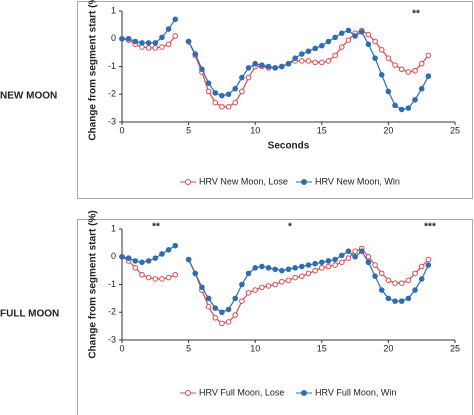 The height and width of the screenshot is (415, 474). What do you see at coordinates (93, 284) in the screenshot?
I see `y-axis-label: Change from segment start (%)` at bounding box center [93, 284].